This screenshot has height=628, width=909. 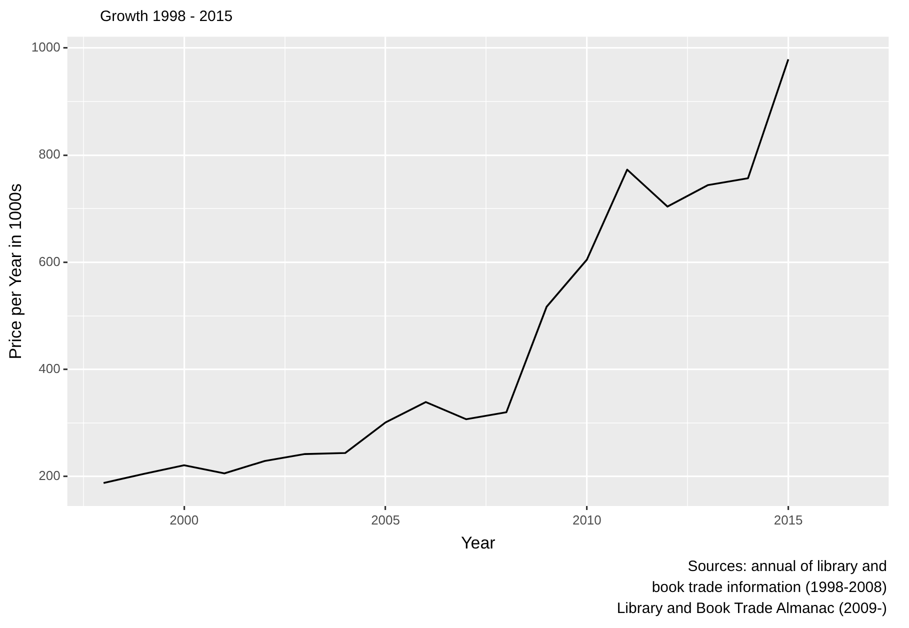 What do you see at coordinates (166, 16) in the screenshot?
I see `chart-title: Growth 1998 - 2015` at bounding box center [166, 16].